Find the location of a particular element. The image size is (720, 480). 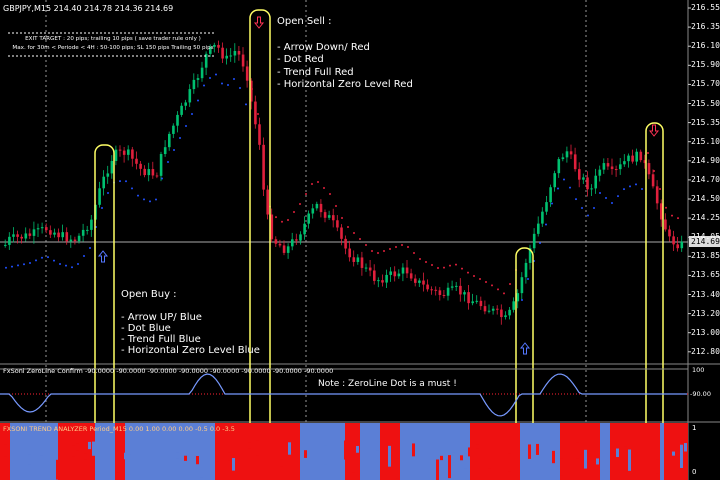

current-price-tag is located at coordinates (704, 241).